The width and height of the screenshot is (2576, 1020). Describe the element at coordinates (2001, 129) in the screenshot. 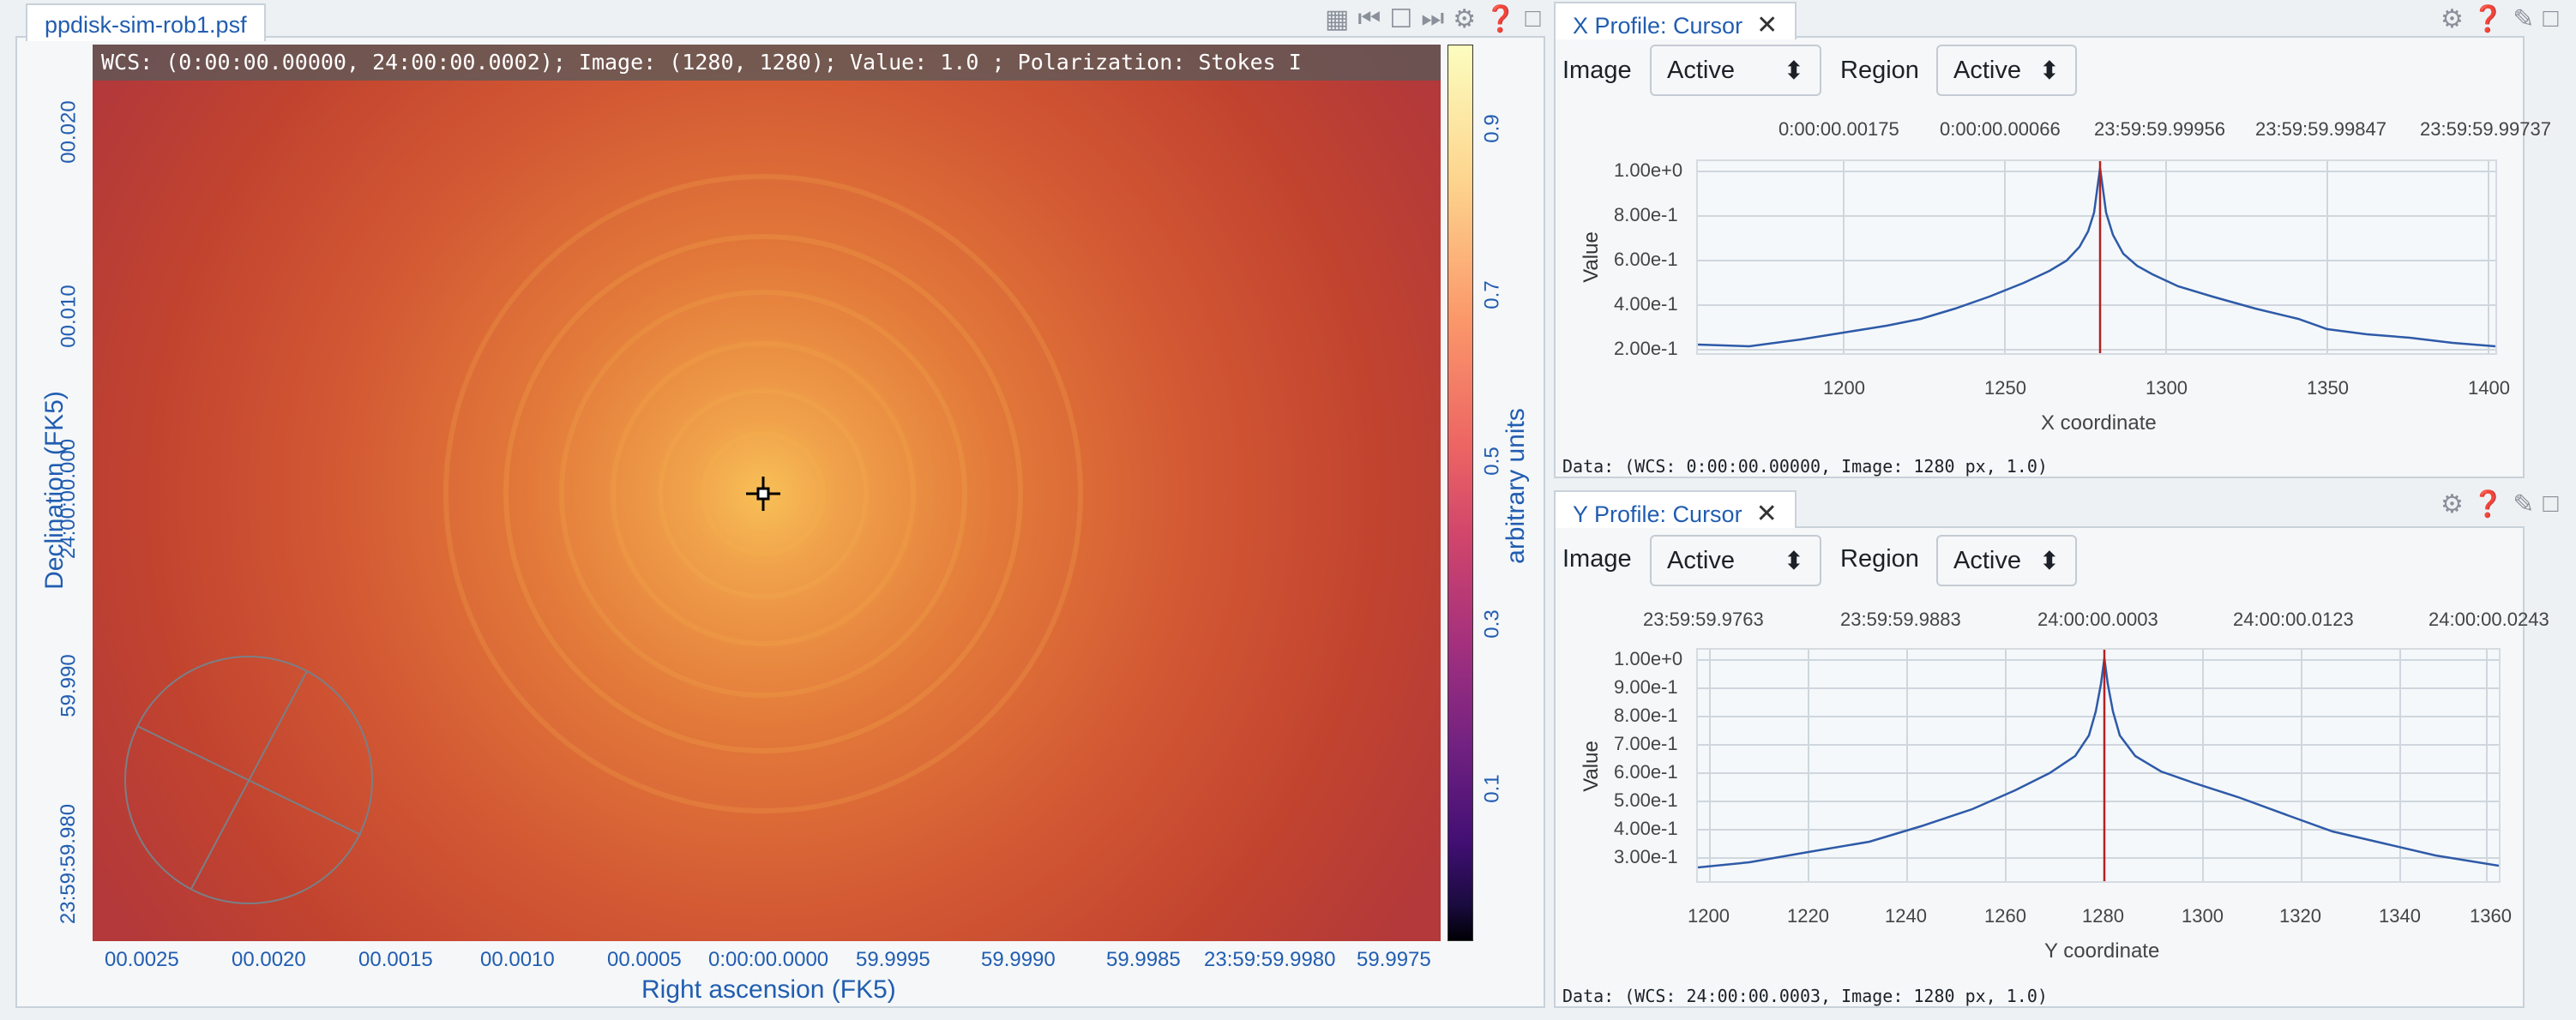

I see `x-top-tick: 0:00:00.00066` at that location.